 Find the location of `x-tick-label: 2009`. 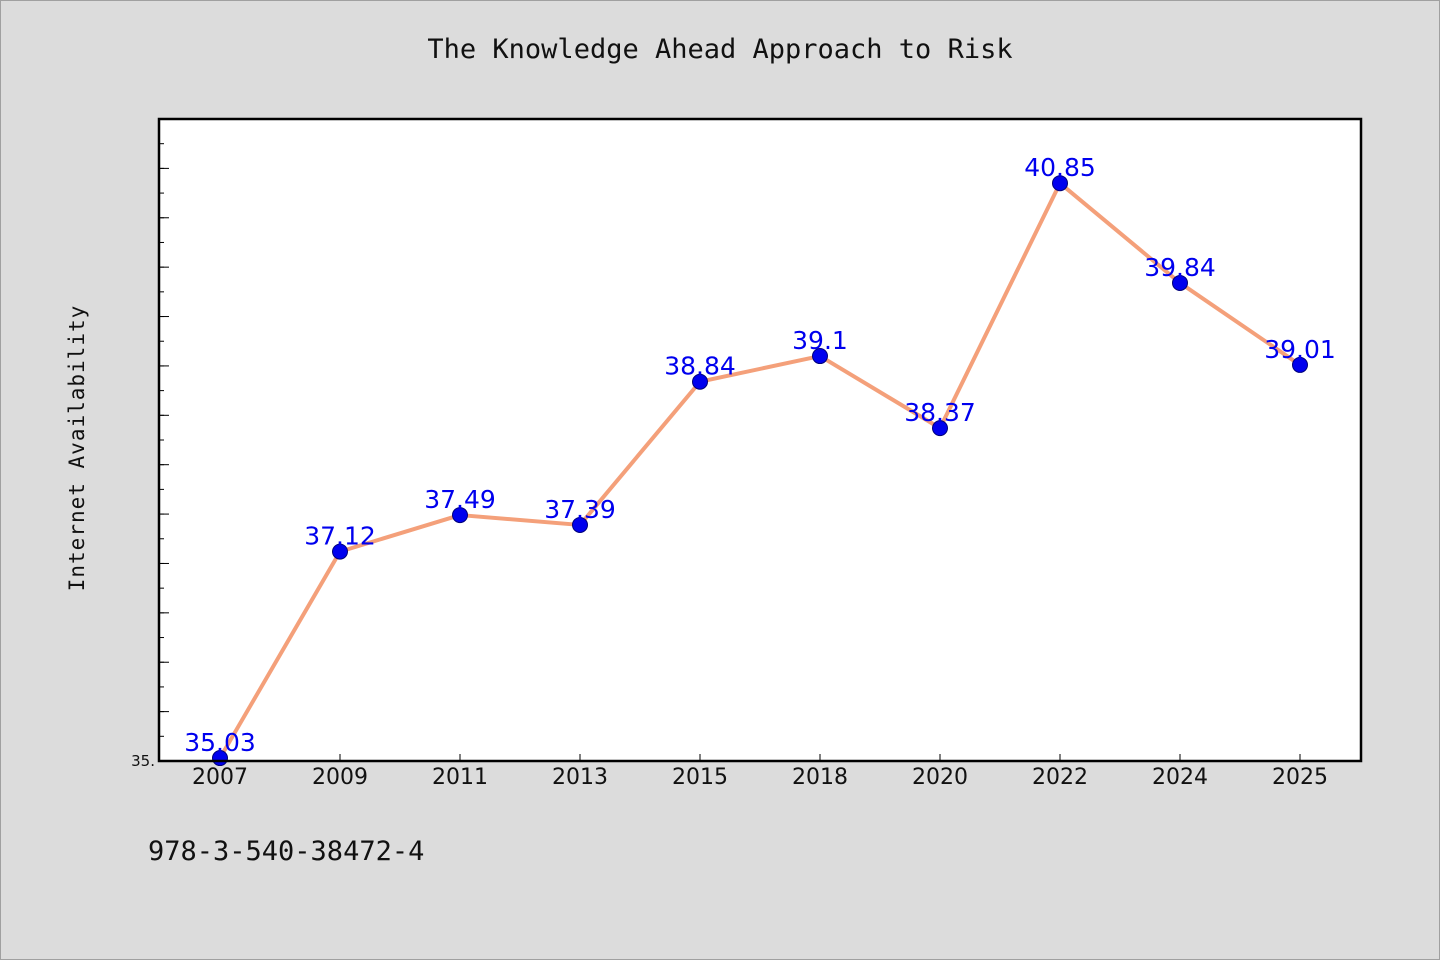

x-tick-label: 2009 is located at coordinates (340, 777).